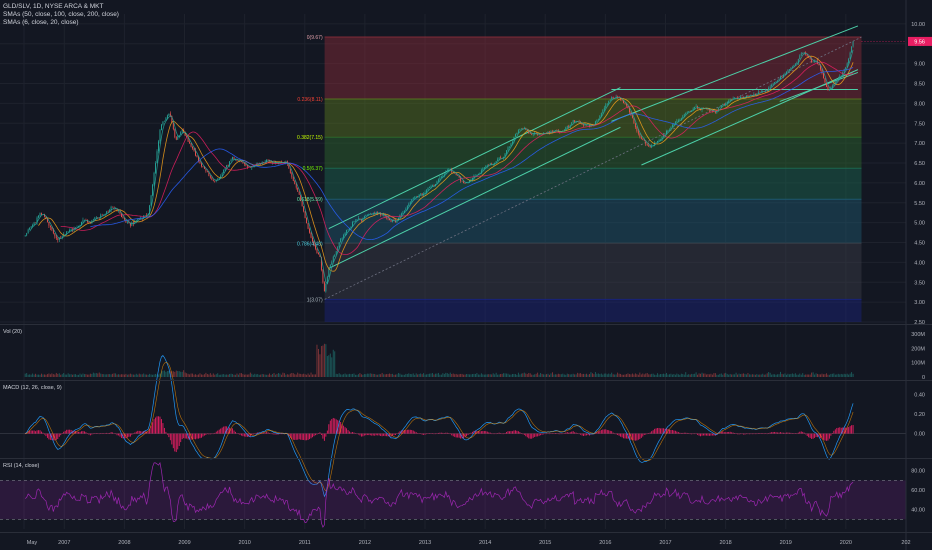  I want to click on symbol-title: GLD/SLV, 1D, NYSE ARCA & MKT, so click(53, 6).